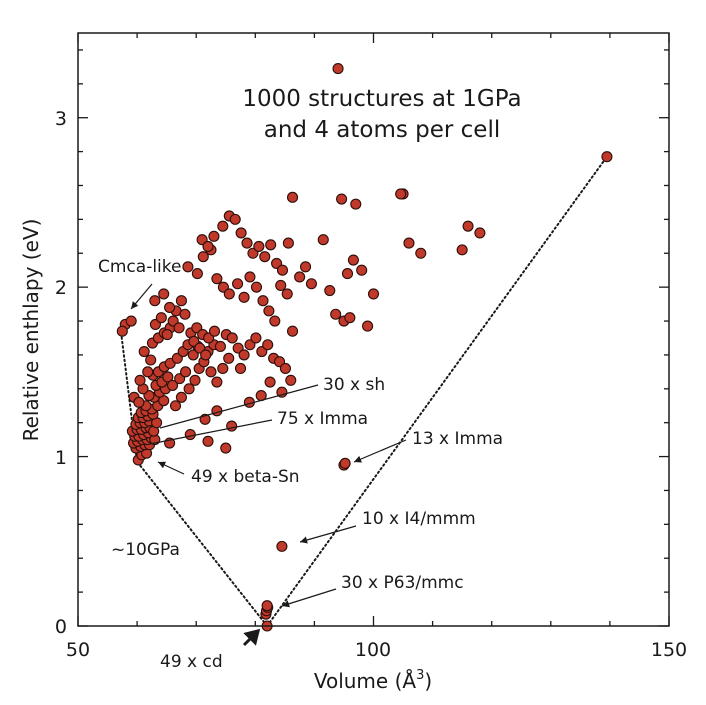 This screenshot has height=705, width=706. I want to click on chart-title-line-2: and 4 atoms per cell, so click(382, 130).